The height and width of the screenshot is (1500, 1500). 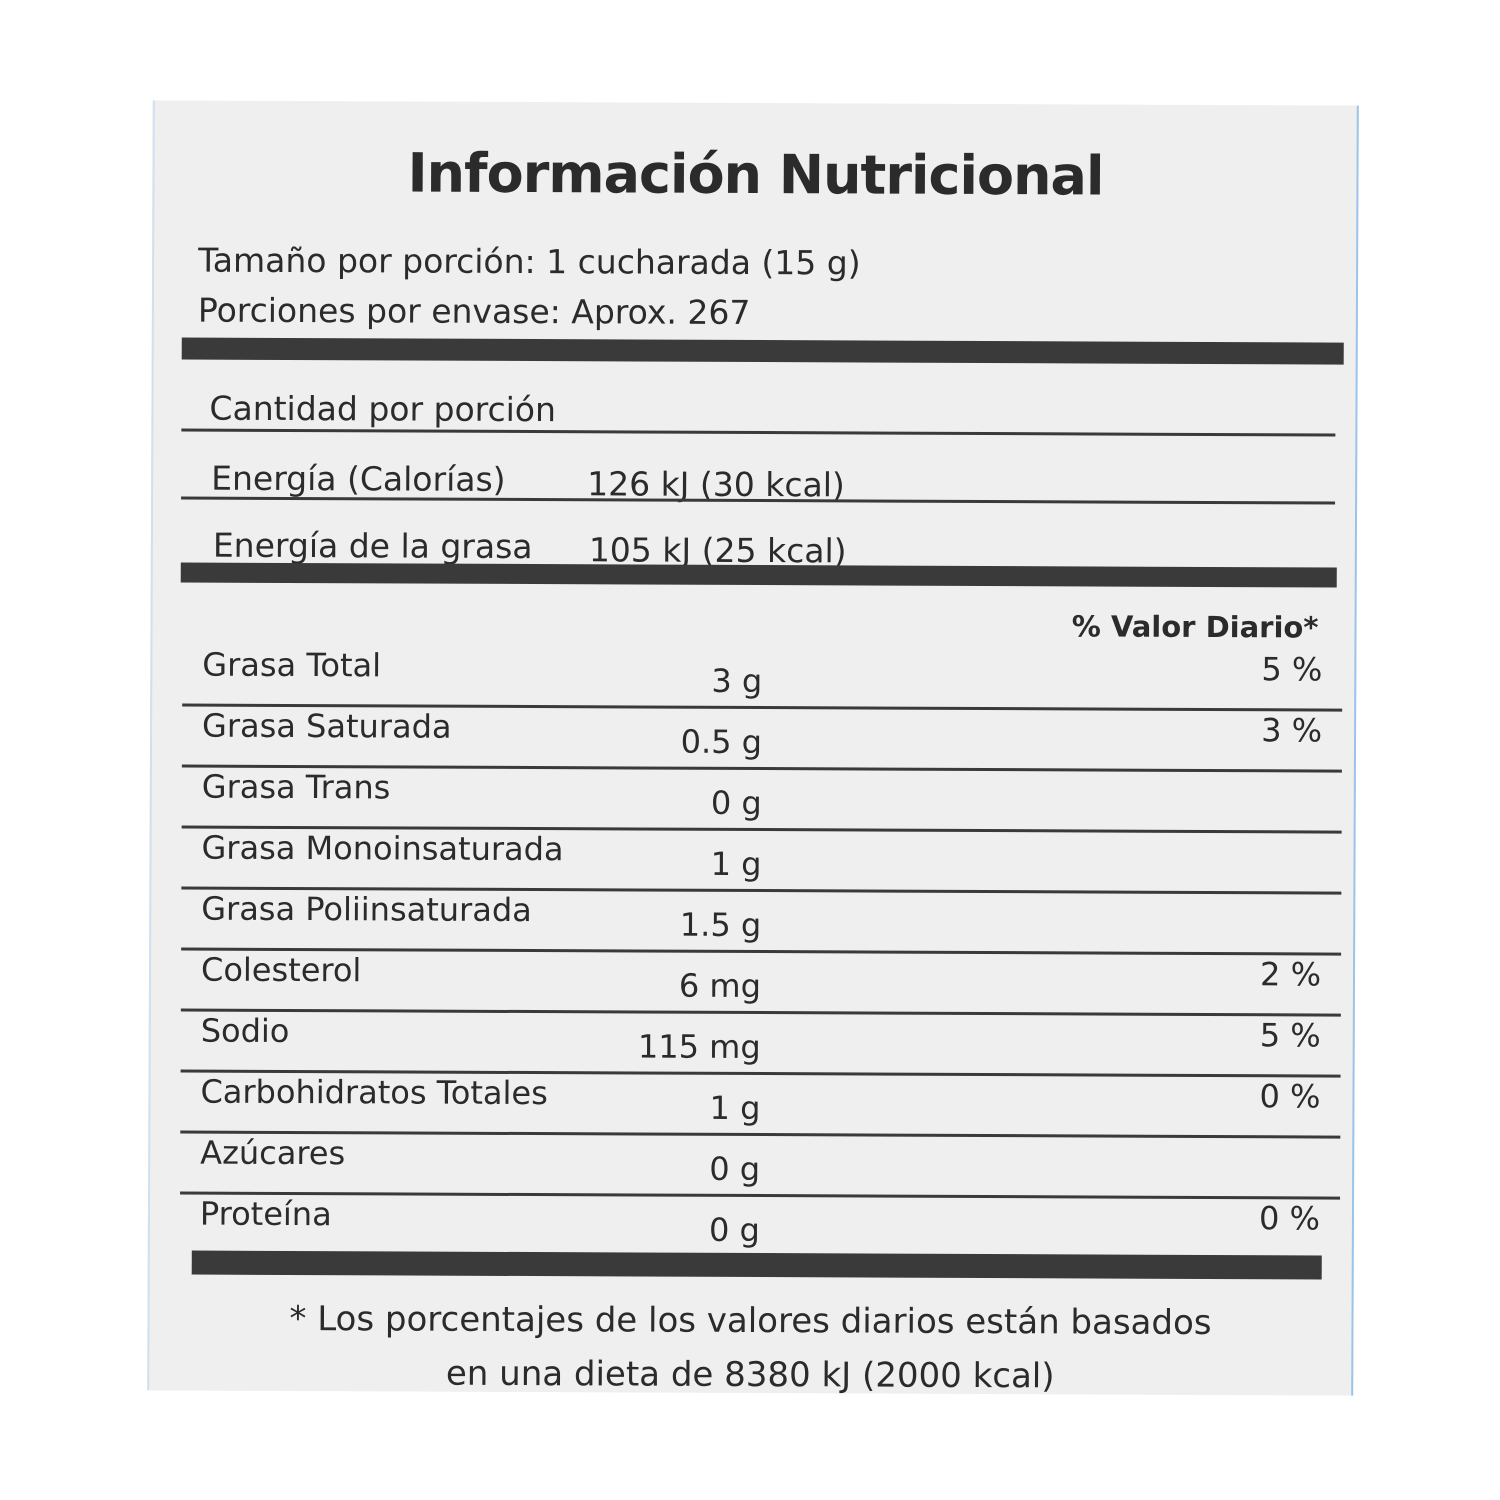 What do you see at coordinates (1292, 730) in the screenshot?
I see `nutrient-daily-value: 3 %` at bounding box center [1292, 730].